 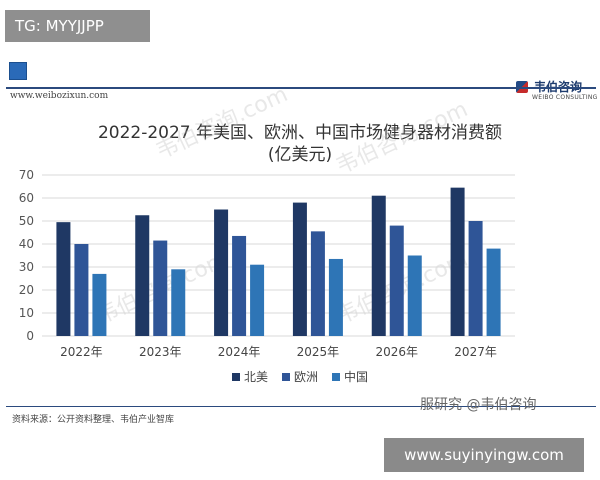 I want to click on brand-logo-icon, so click(x=522, y=86).